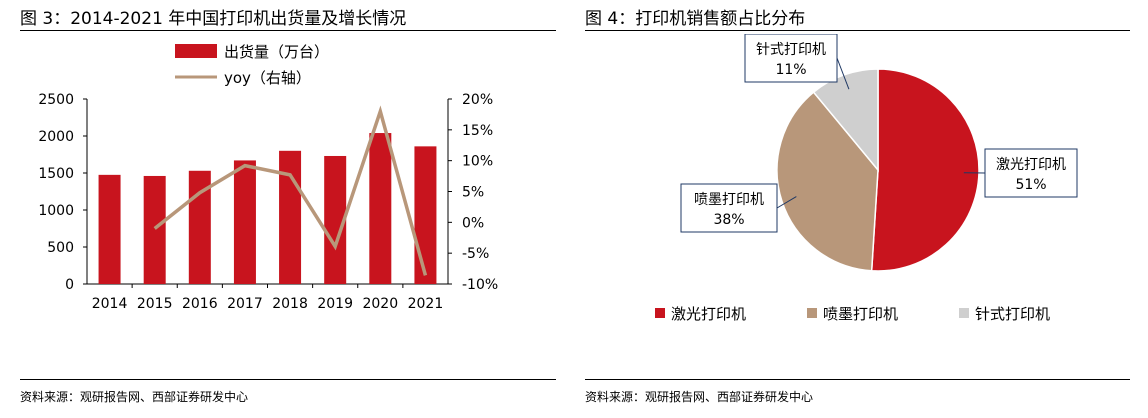 The image size is (1148, 418). What do you see at coordinates (477, 100) in the screenshot?
I see `right-y-tick-label: 20%` at bounding box center [477, 100].